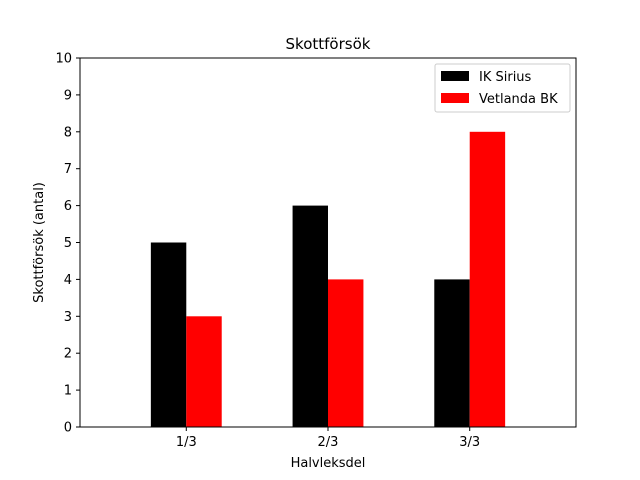 The image size is (640, 480). I want to click on y-tick-label: 6, so click(68, 206).